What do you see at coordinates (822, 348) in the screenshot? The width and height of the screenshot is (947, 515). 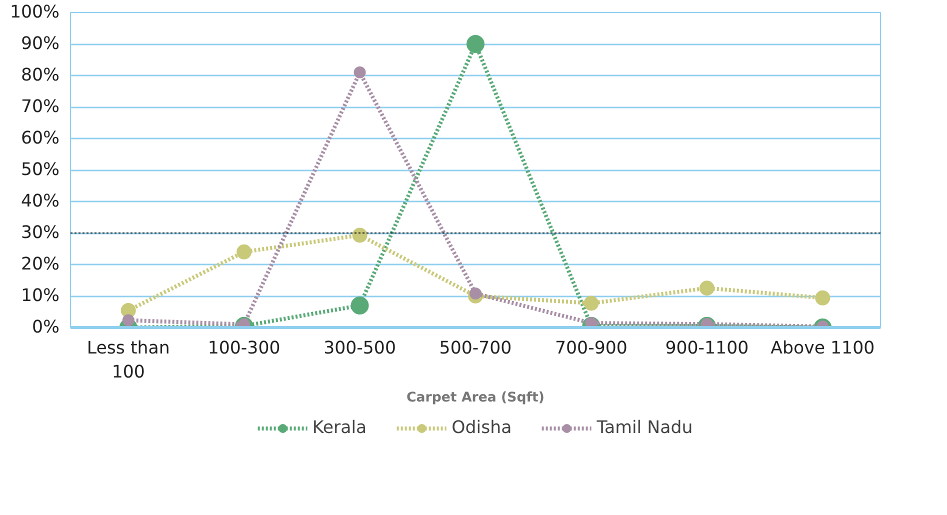 I see `x-tick-label: Above 1100` at bounding box center [822, 348].